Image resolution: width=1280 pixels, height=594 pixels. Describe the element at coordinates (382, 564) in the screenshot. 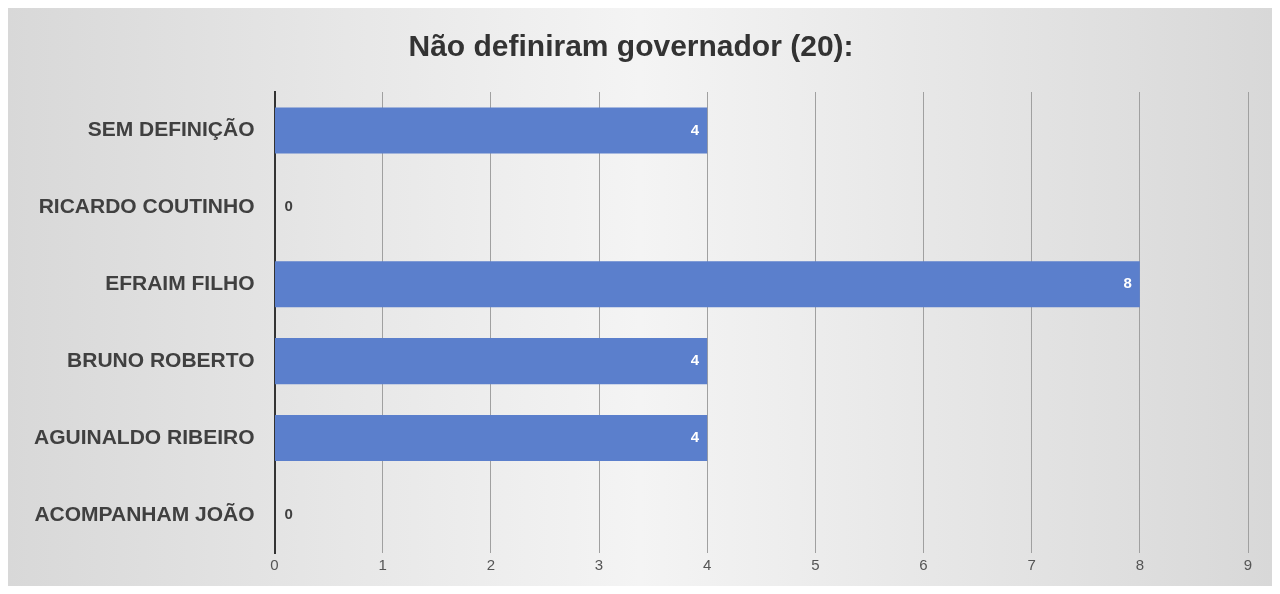

I see `x-tick-label: 1` at that location.